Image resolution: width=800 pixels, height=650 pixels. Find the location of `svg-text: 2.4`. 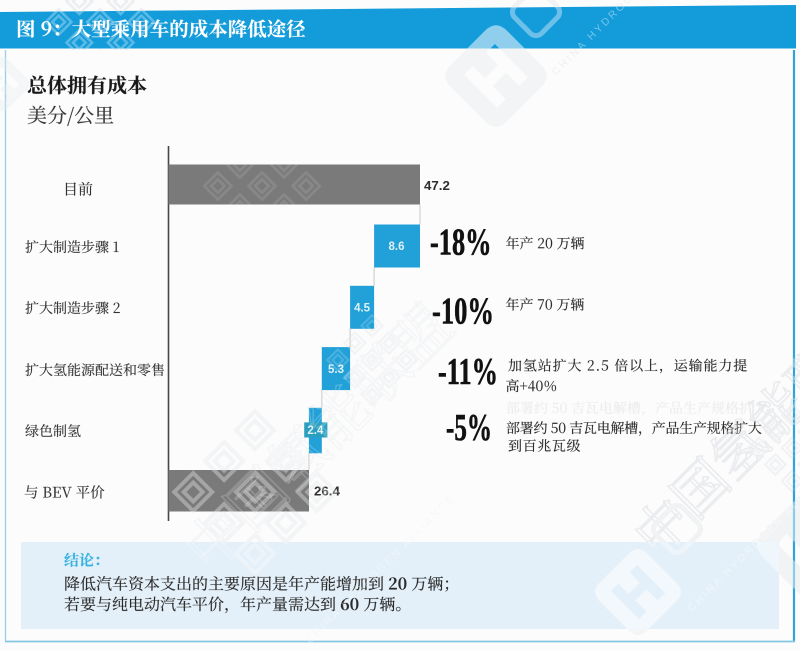

svg-text: 2.4 is located at coordinates (315, 431).